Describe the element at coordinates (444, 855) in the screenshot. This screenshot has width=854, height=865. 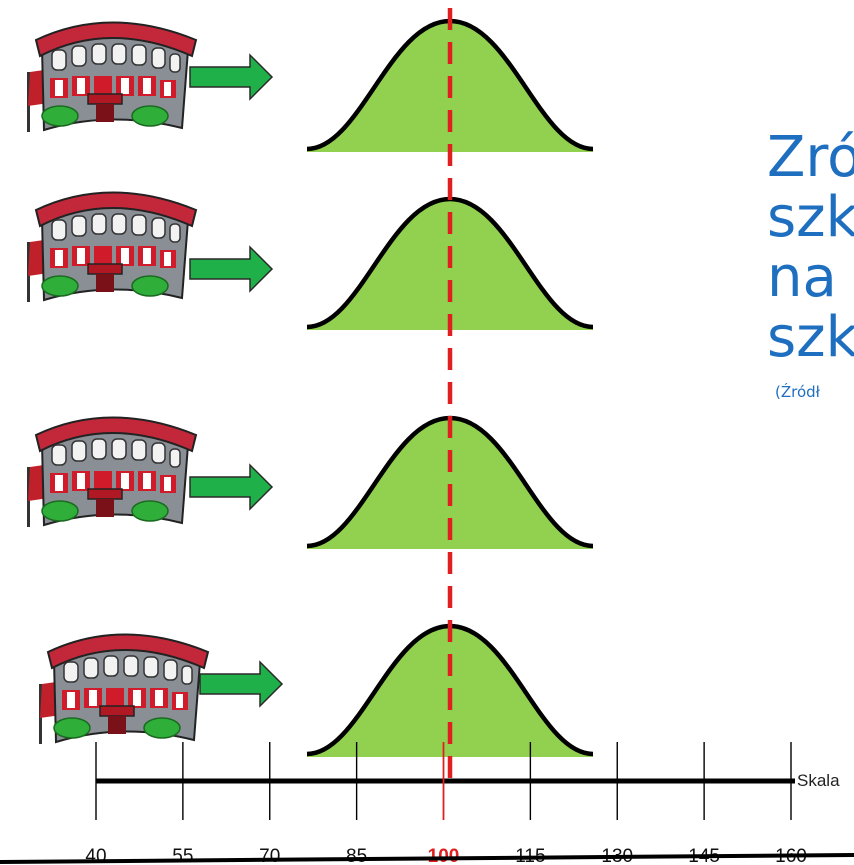
I see `axis-tick-label: 100` at that location.